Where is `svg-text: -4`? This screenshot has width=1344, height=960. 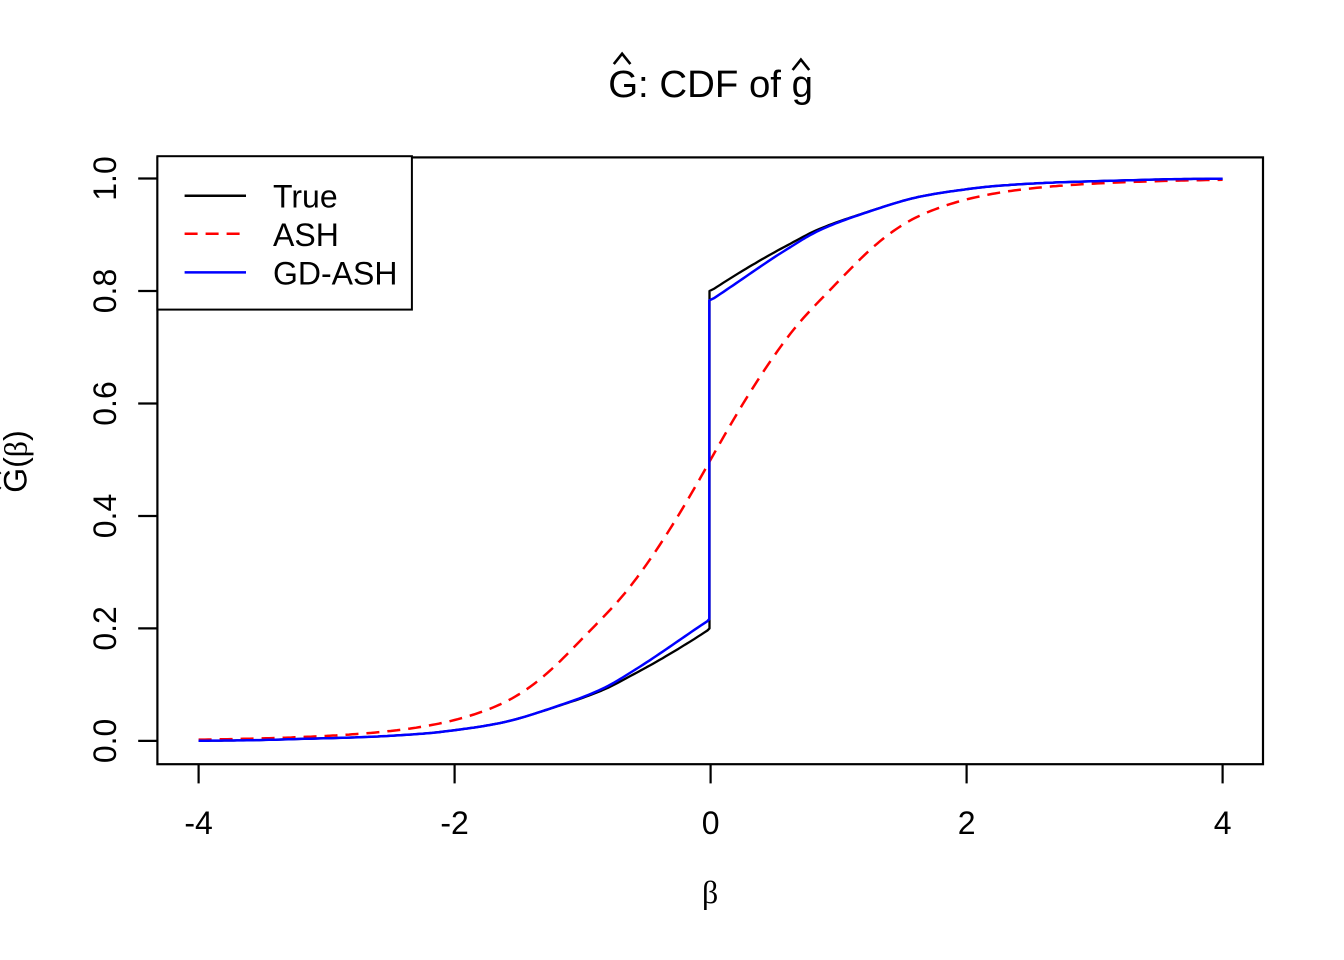
svg-text: -4 is located at coordinates (198, 823).